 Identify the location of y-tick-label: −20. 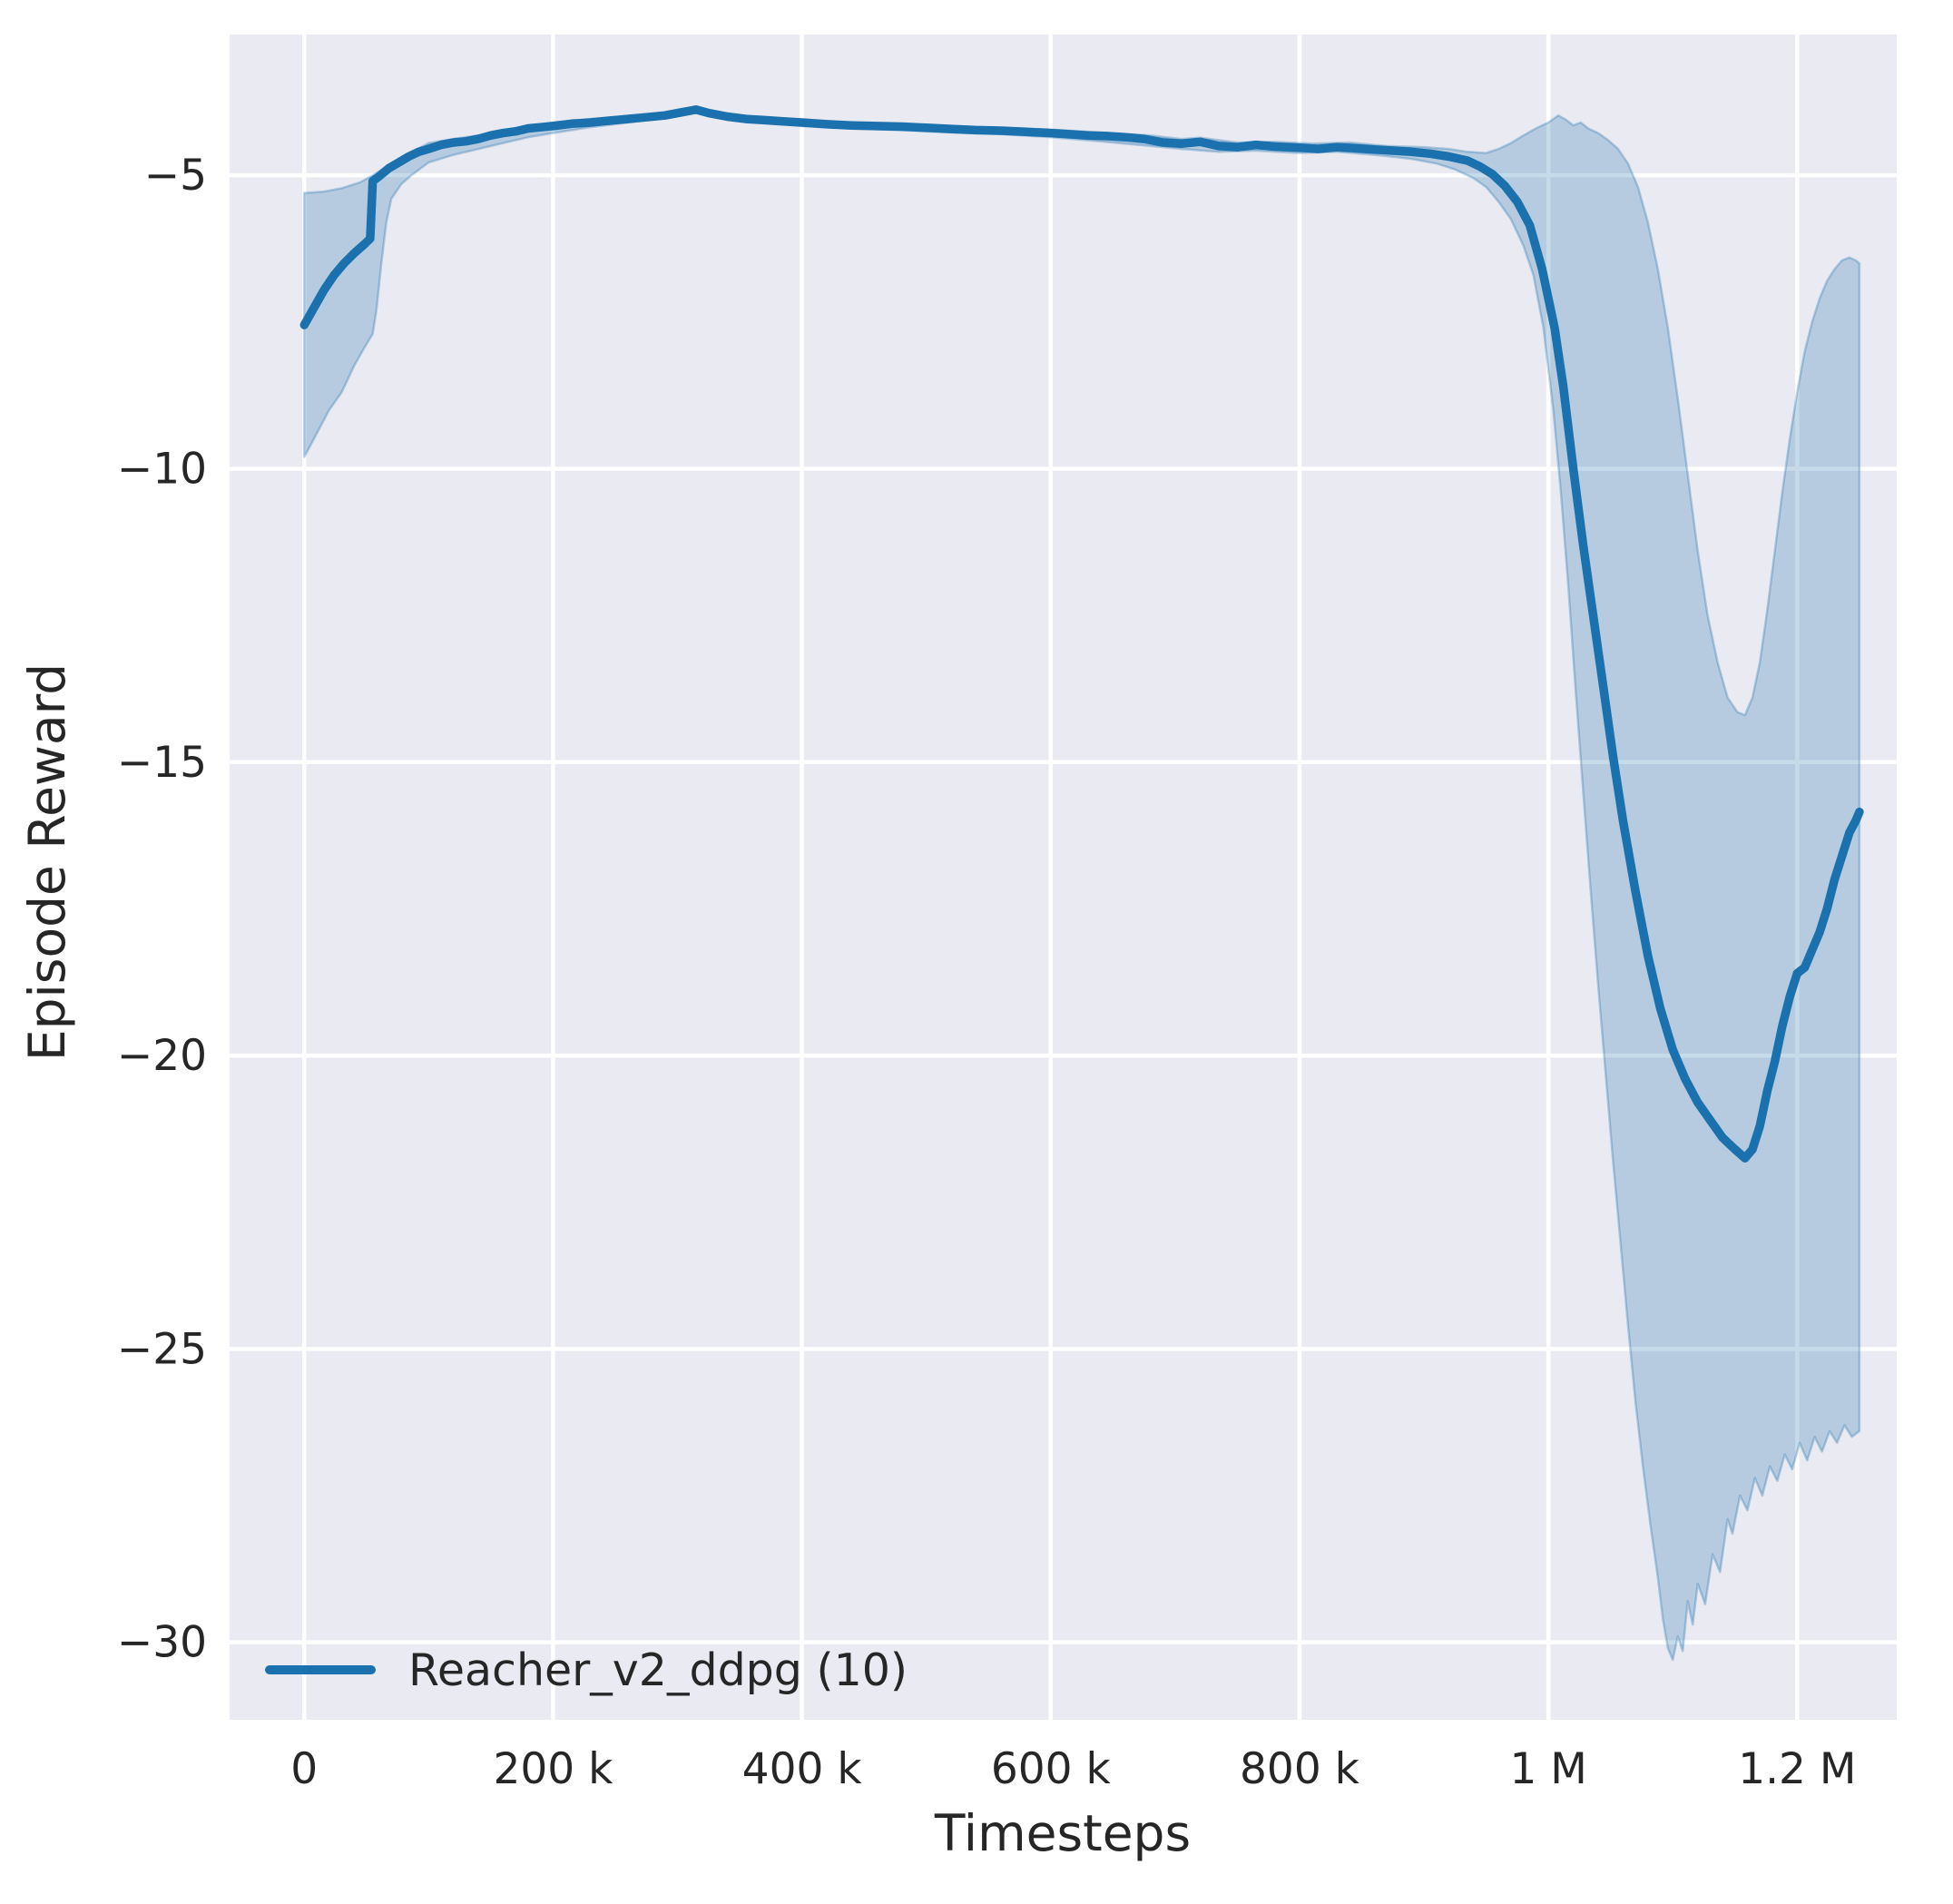
(162, 1056).